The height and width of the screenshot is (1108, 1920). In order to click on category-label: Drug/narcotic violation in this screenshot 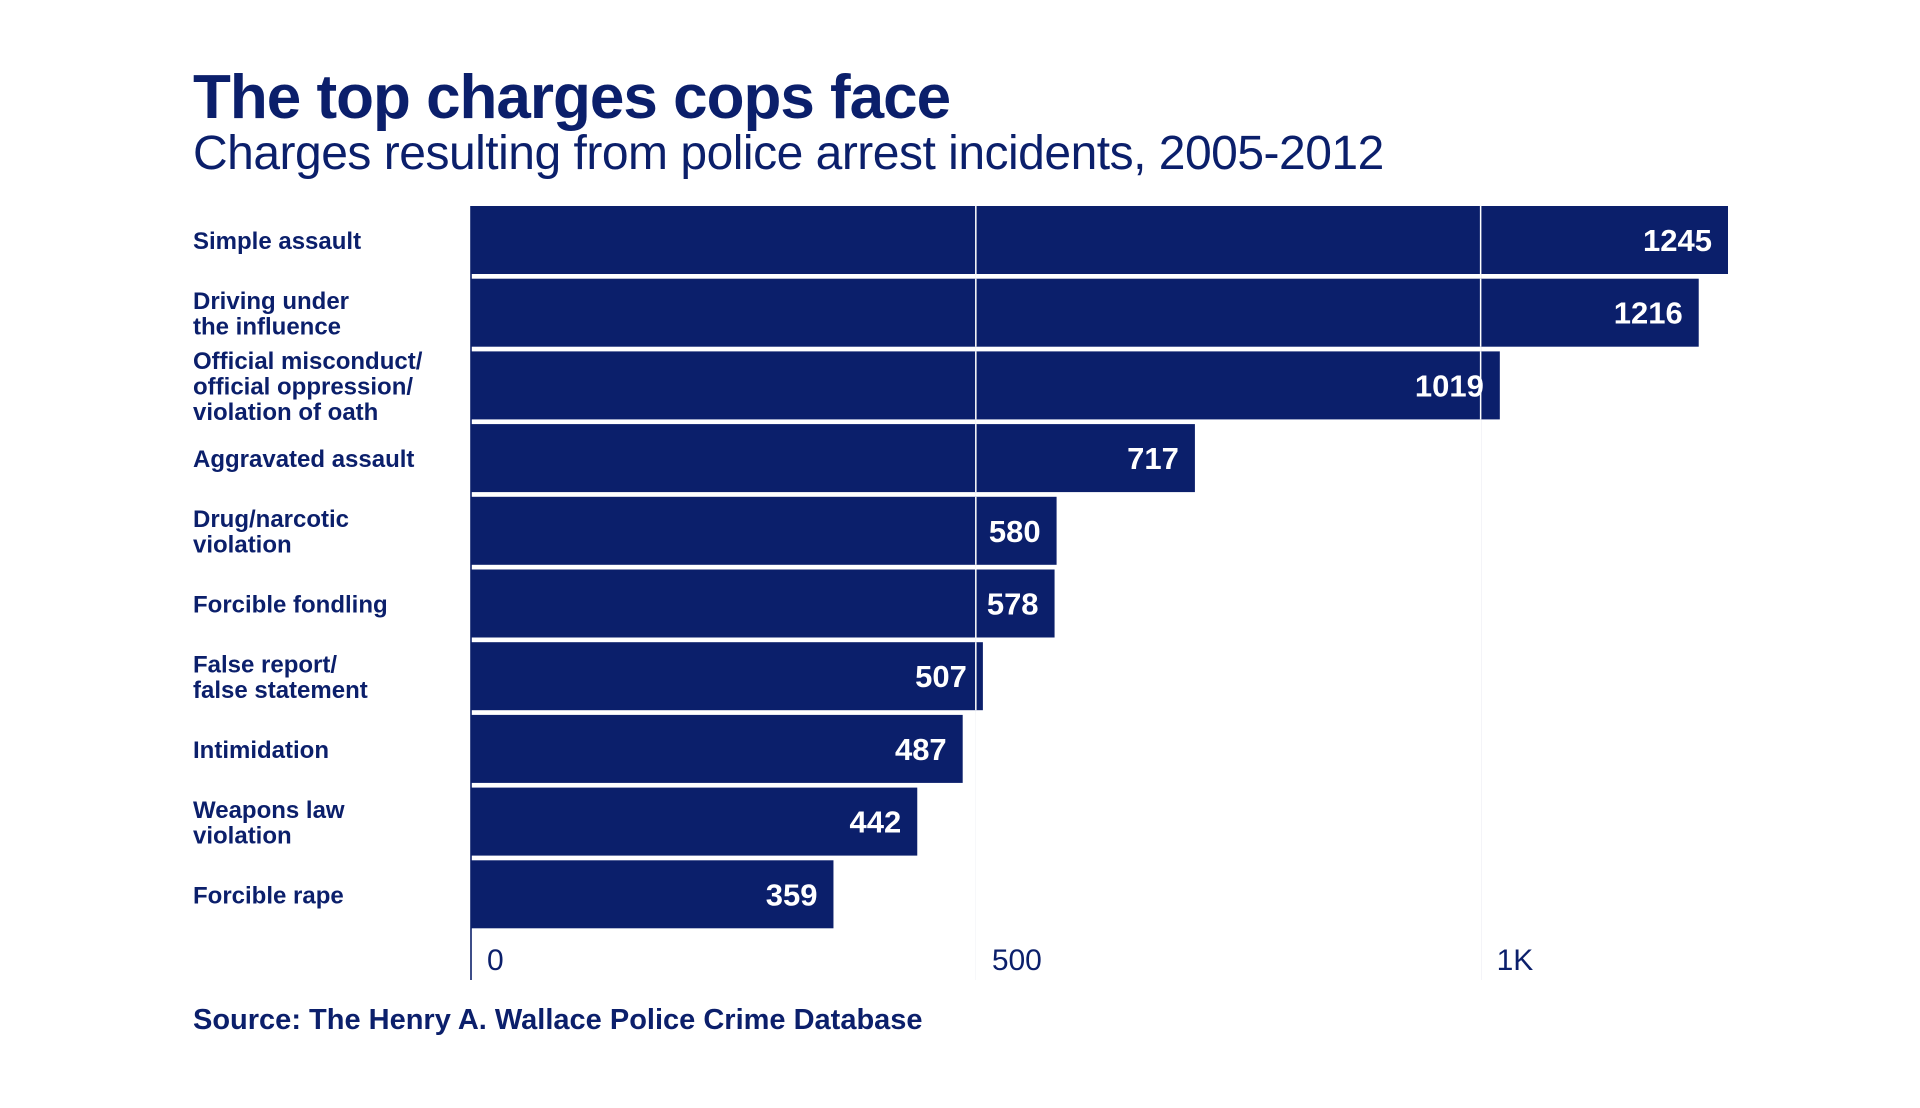, I will do `click(271, 532)`.